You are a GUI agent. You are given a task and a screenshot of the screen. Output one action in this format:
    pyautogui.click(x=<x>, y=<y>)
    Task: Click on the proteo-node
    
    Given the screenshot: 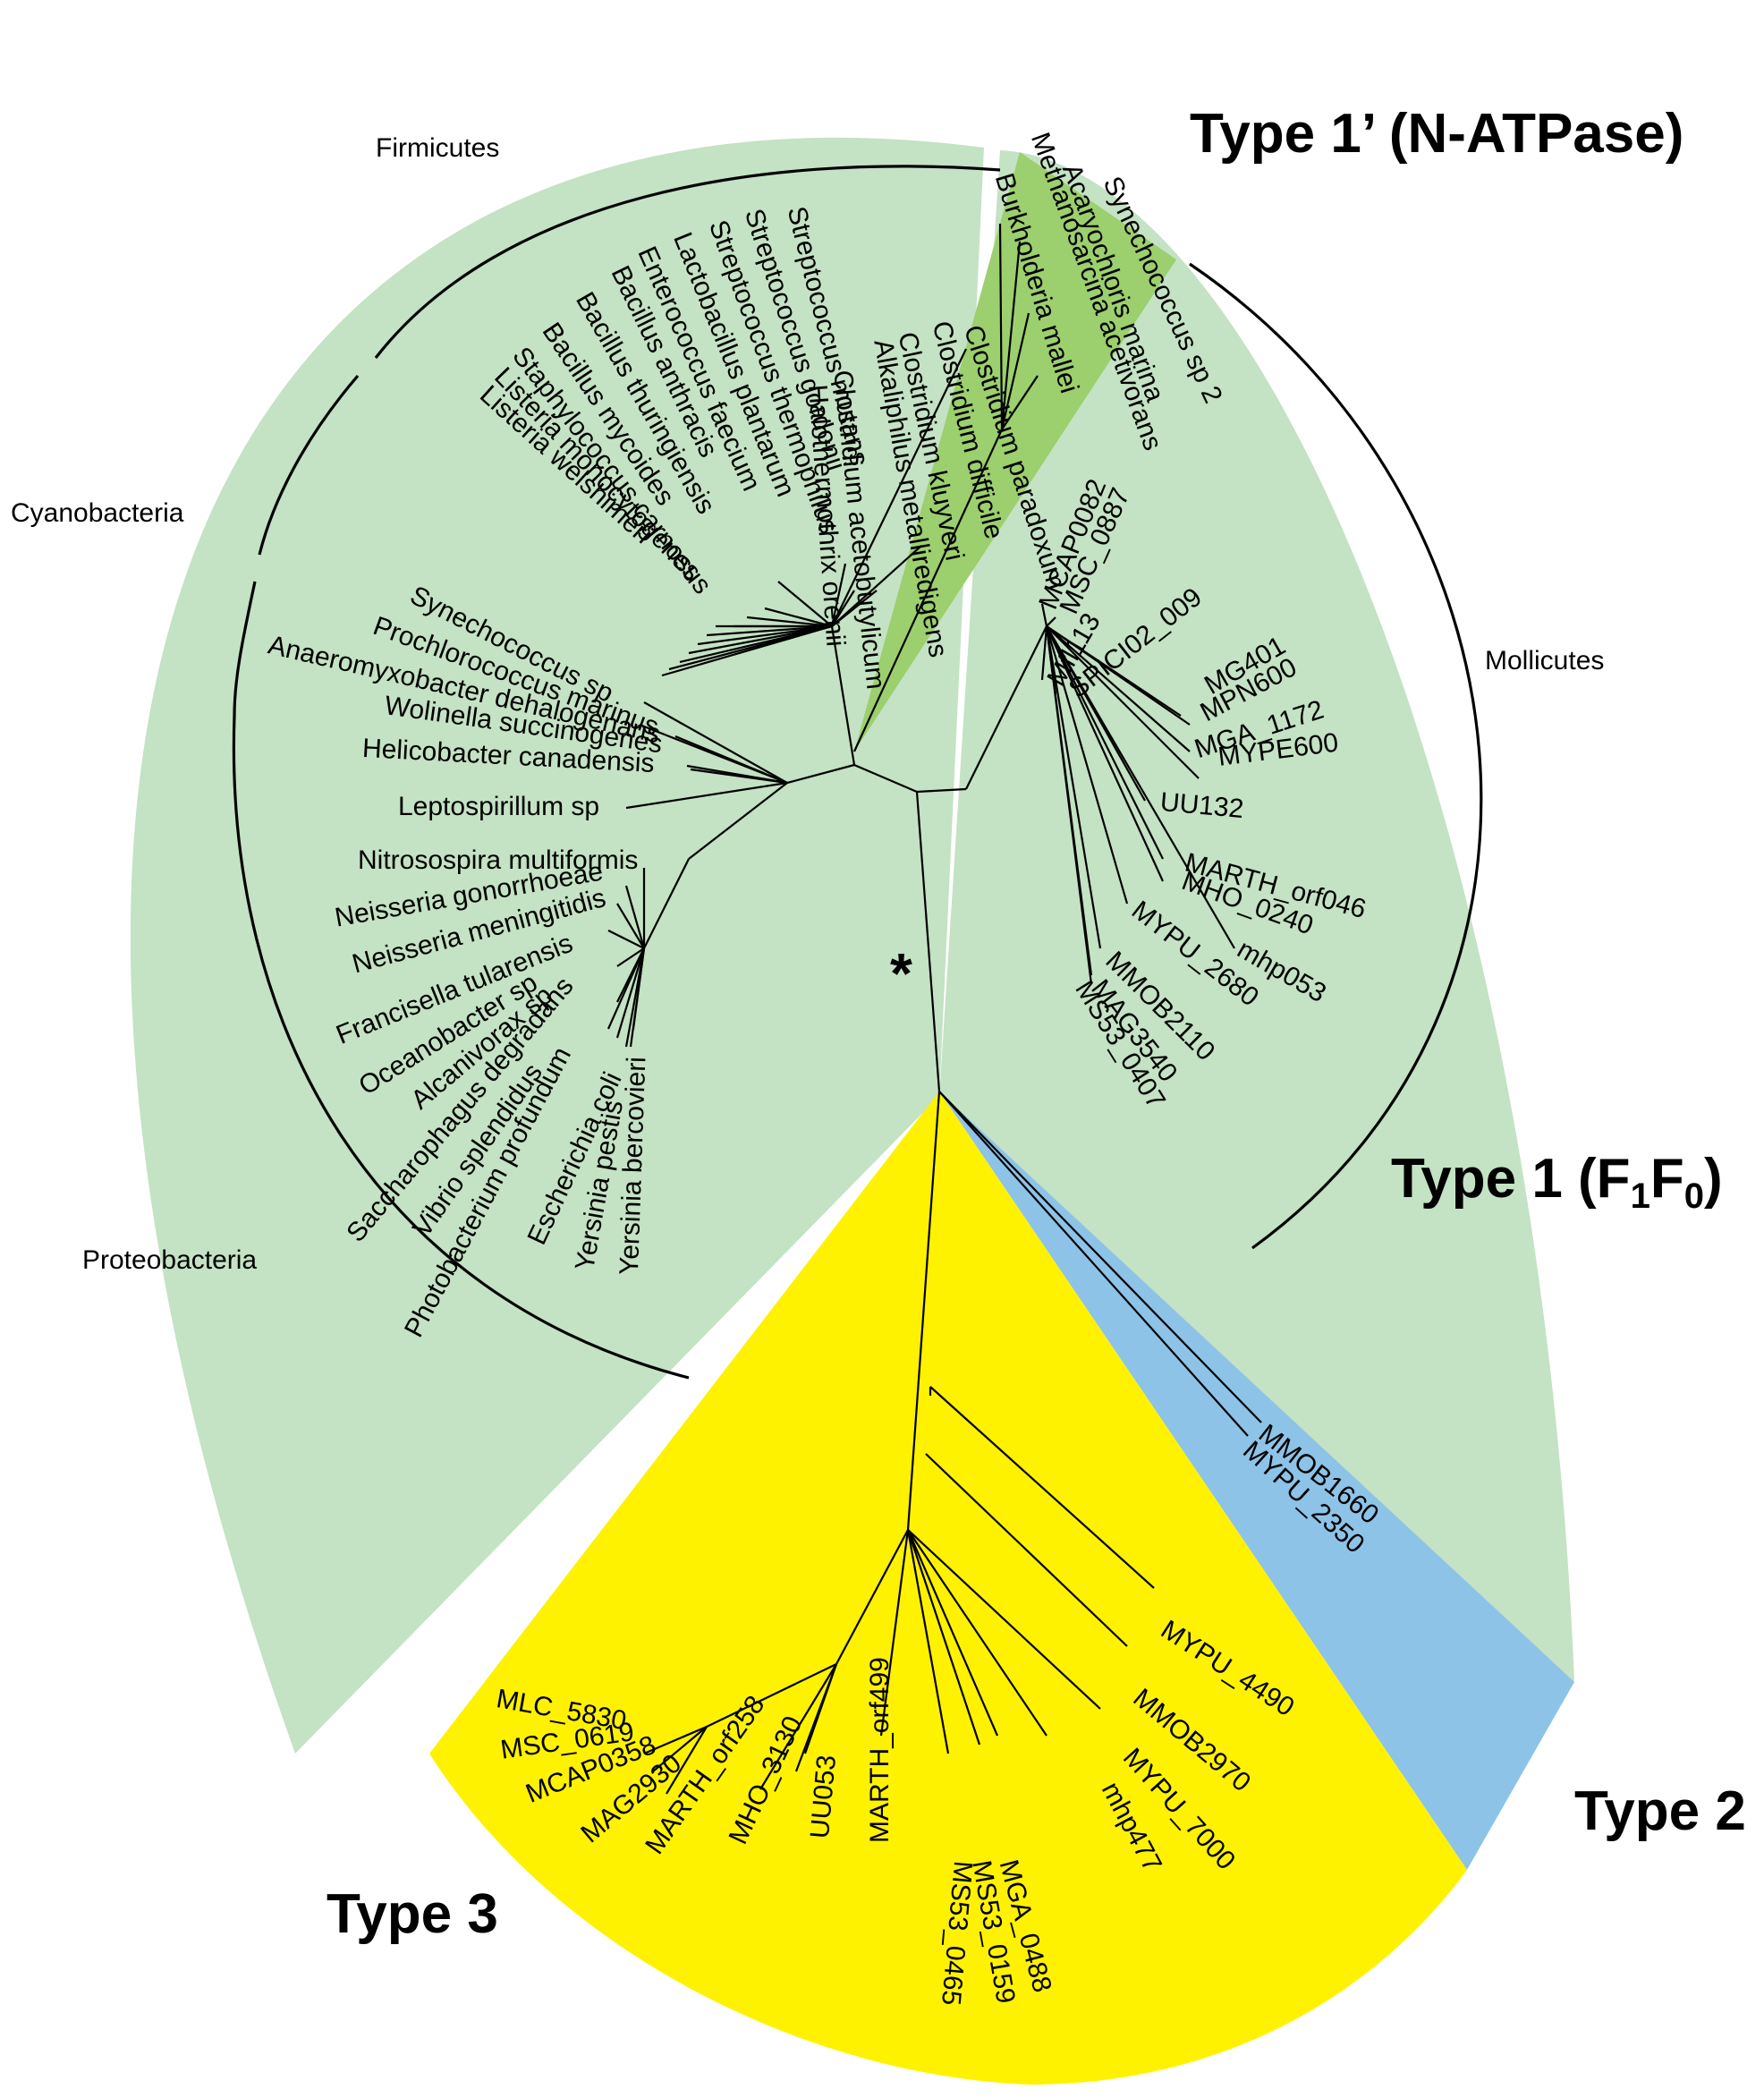 What is the action you would take?
    pyautogui.click(x=666, y=903)
    